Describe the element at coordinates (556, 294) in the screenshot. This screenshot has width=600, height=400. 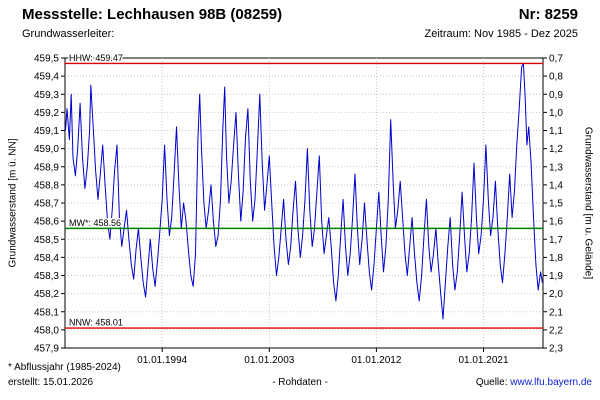
I see `right-tick-label: 2,0` at that location.